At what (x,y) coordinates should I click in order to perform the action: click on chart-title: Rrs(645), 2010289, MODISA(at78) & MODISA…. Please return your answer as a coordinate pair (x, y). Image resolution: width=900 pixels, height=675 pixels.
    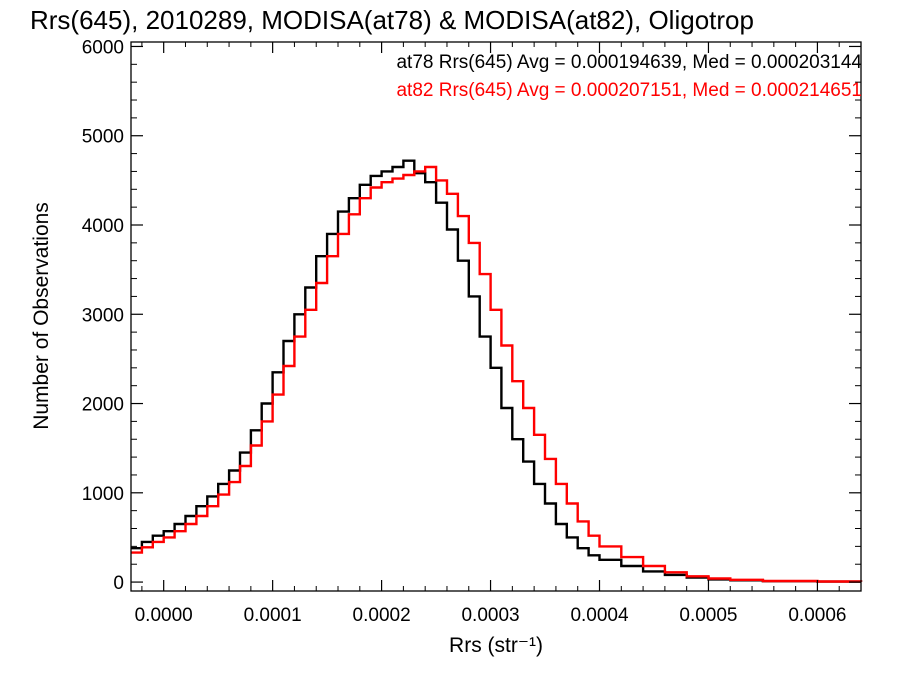
    Looking at the image, I should click on (392, 20).